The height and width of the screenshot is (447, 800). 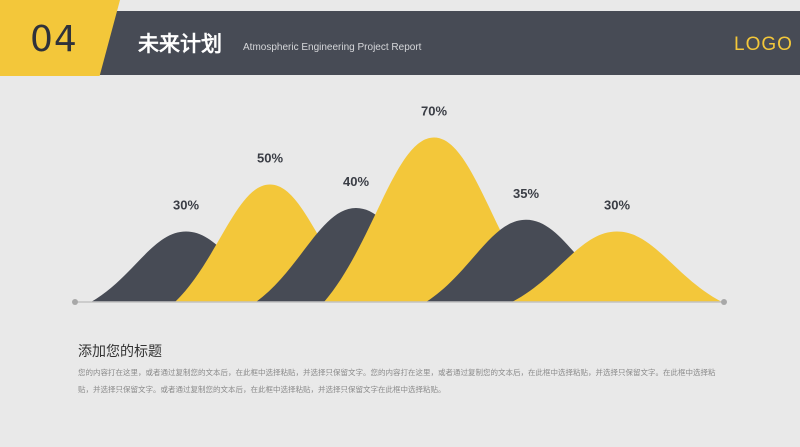 I want to click on section-number: 04, so click(x=54, y=39).